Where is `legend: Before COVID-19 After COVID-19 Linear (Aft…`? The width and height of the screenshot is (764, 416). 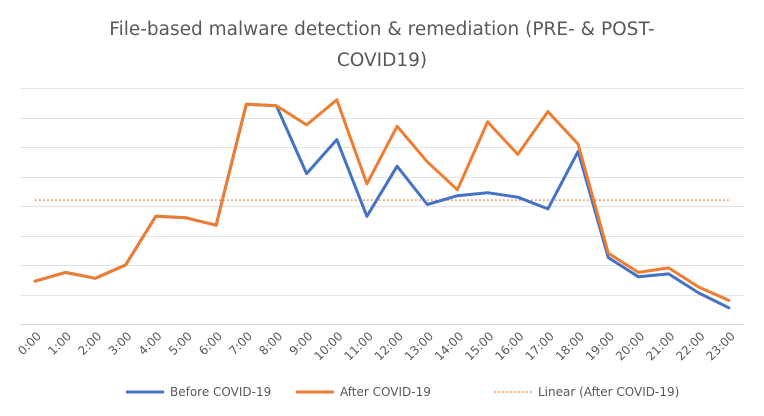 legend: Before COVID-19 After COVID-19 Linear (Aft… is located at coordinates (402, 392).